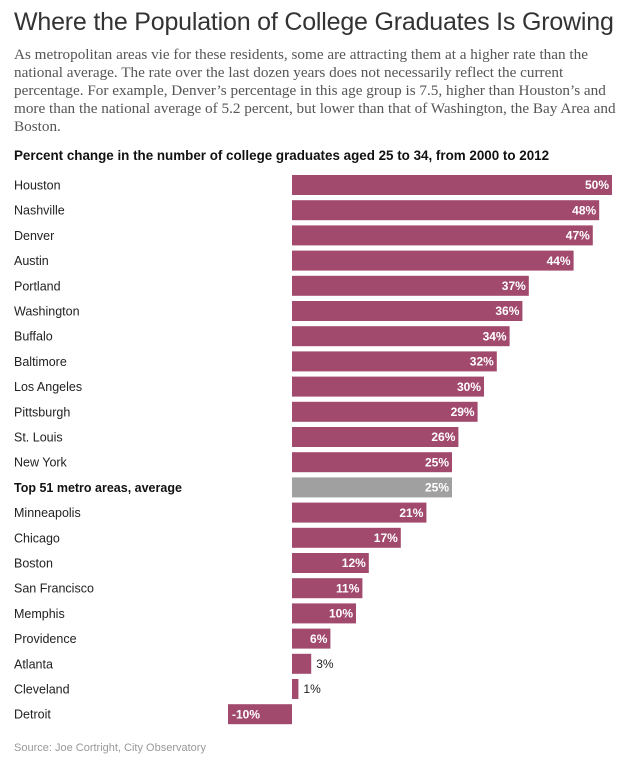  Describe the element at coordinates (33, 664) in the screenshot. I see `category-label: Atlanta` at that location.